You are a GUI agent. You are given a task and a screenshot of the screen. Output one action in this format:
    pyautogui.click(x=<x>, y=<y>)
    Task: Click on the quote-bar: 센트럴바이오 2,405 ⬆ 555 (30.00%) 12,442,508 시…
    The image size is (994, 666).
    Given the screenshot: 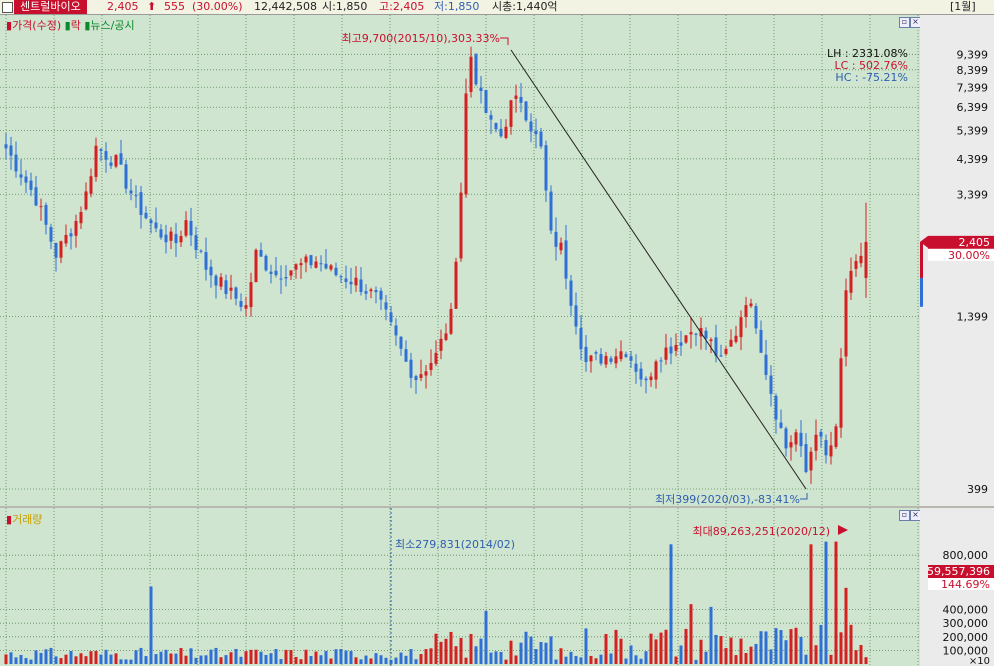 What is the action you would take?
    pyautogui.click(x=497, y=7)
    